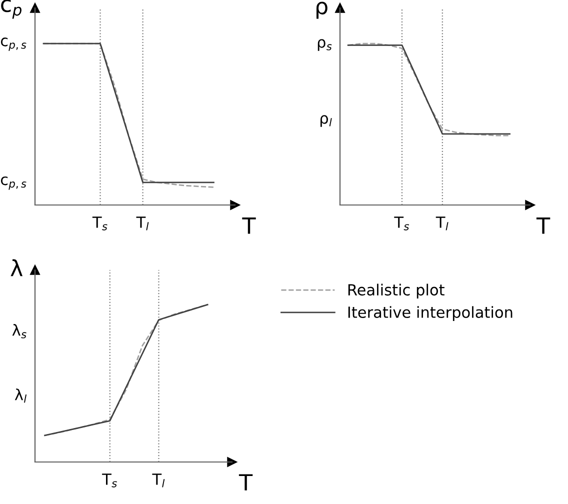 The image size is (568, 504). I want to click on text: ρ$_{l}$, so click(326, 121).